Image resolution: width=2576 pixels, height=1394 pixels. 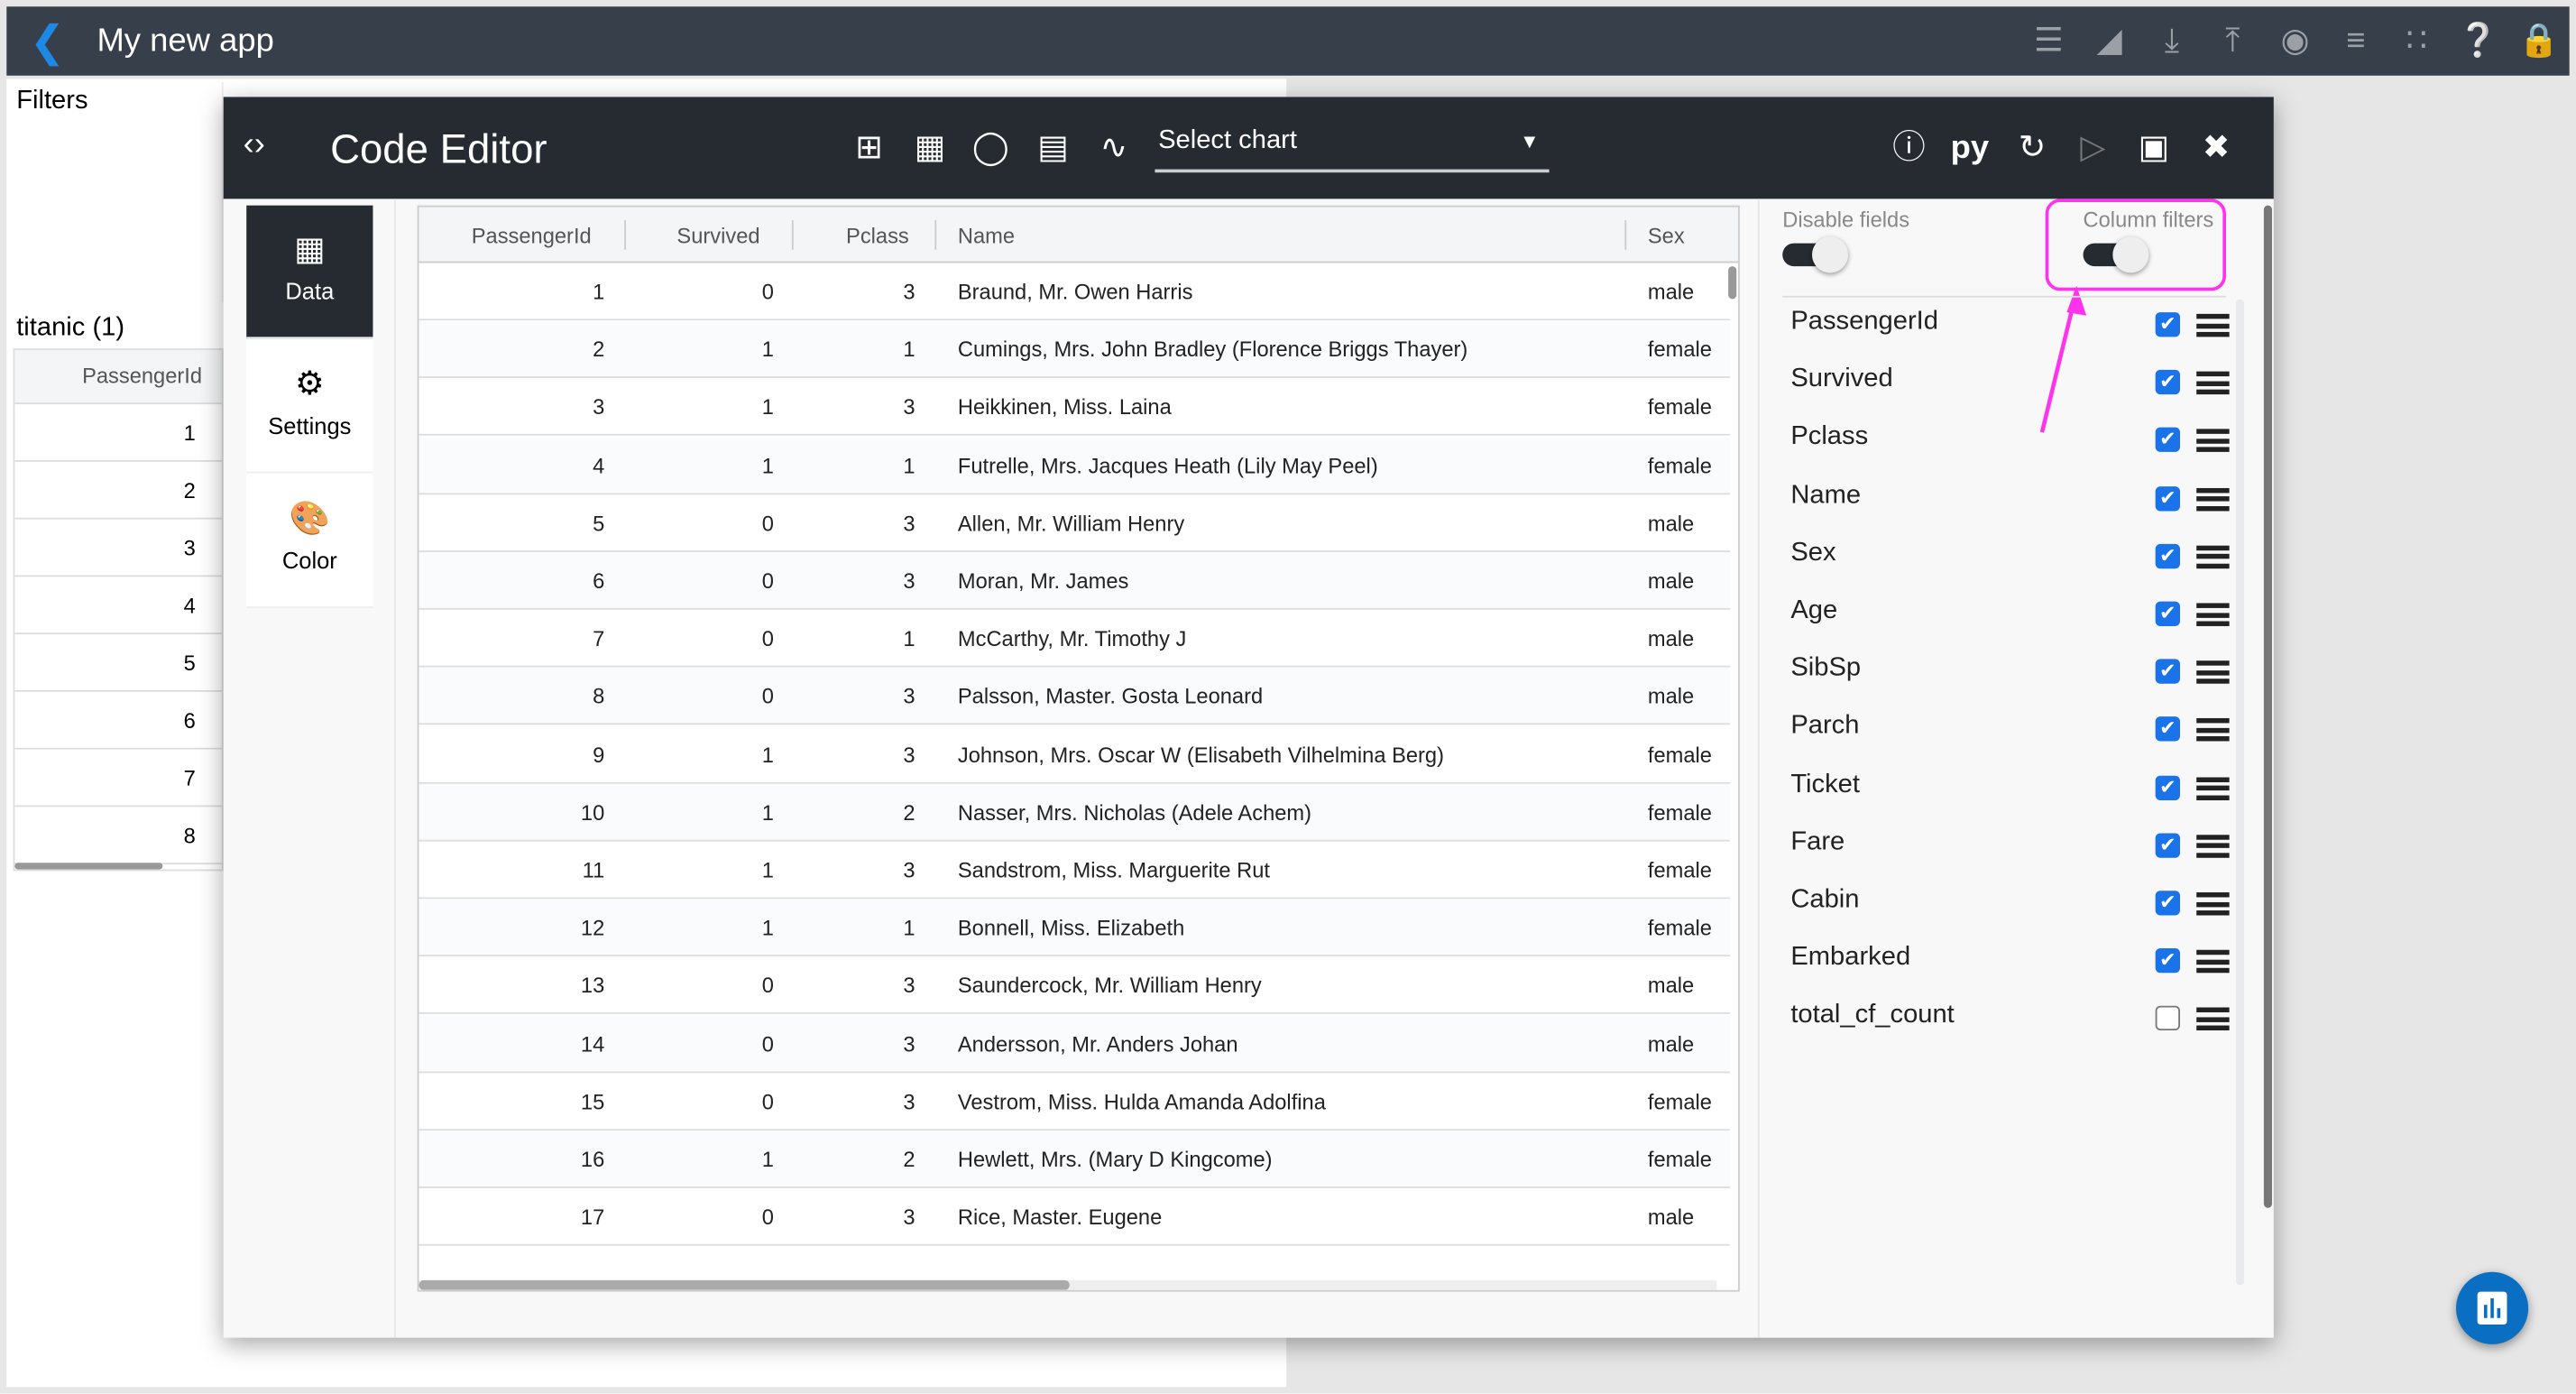 What do you see at coordinates (1074, 523) in the screenshot?
I see `table-row: 5 0 3 Allen, Mr. William Henry male` at bounding box center [1074, 523].